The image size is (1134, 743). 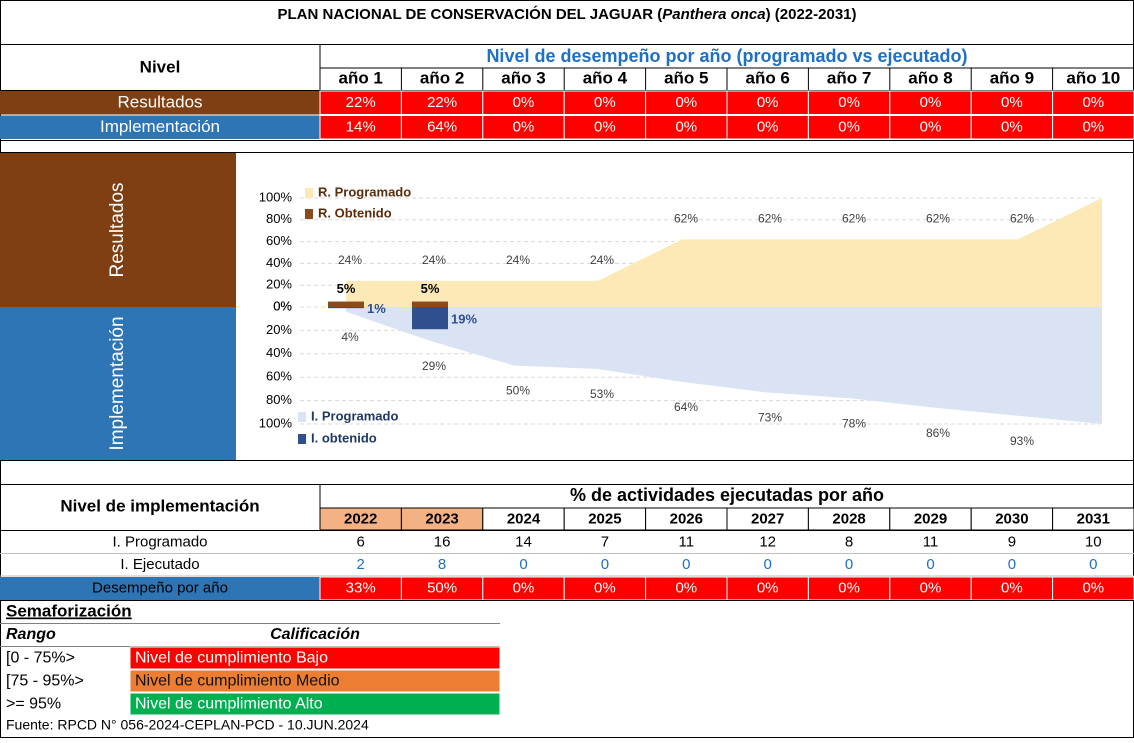 I want to click on data-label: 73%, so click(x=770, y=418).